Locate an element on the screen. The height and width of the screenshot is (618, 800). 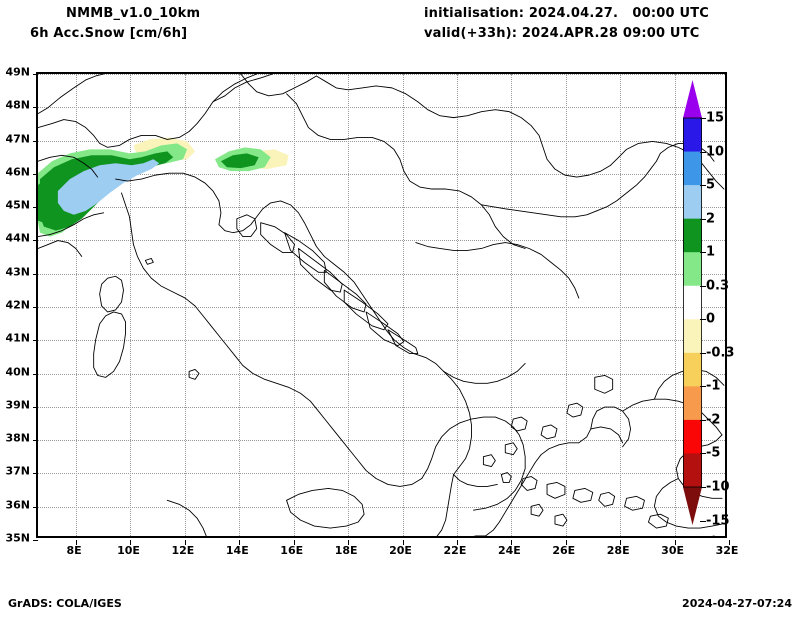
snow-shading-group is located at coordinates (163, 187).